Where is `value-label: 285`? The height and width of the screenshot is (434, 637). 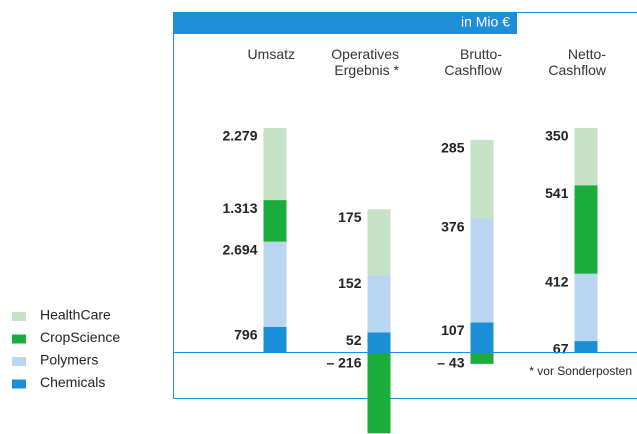
value-label: 285 is located at coordinates (453, 148).